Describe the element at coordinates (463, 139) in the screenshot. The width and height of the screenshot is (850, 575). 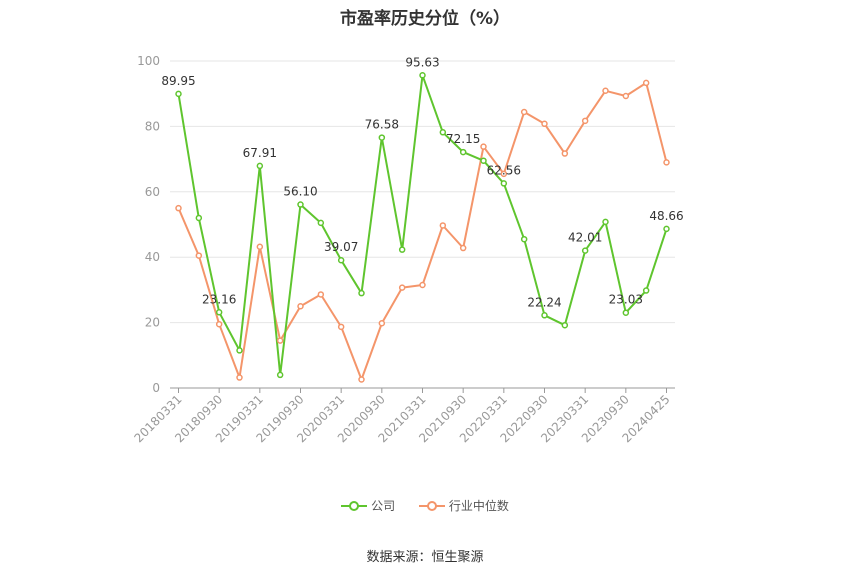
I see `data-label: 72.15` at that location.